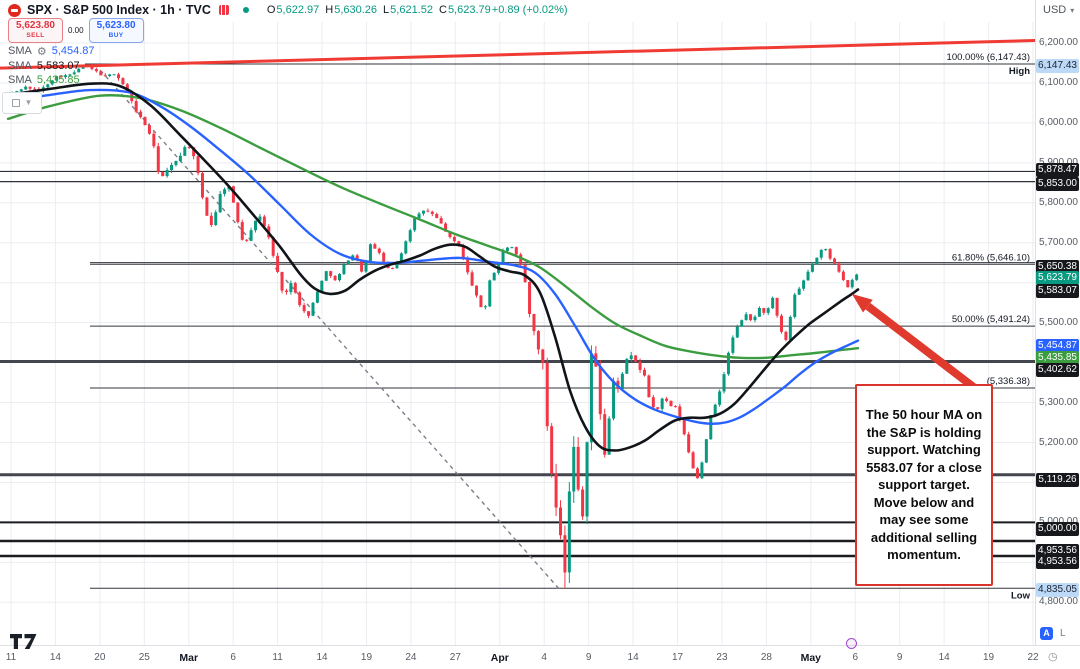 Image resolution: width=1080 pixels, height=669 pixels. What do you see at coordinates (277, 657) in the screenshot?
I see `time-axis-tick: 11` at bounding box center [277, 657].